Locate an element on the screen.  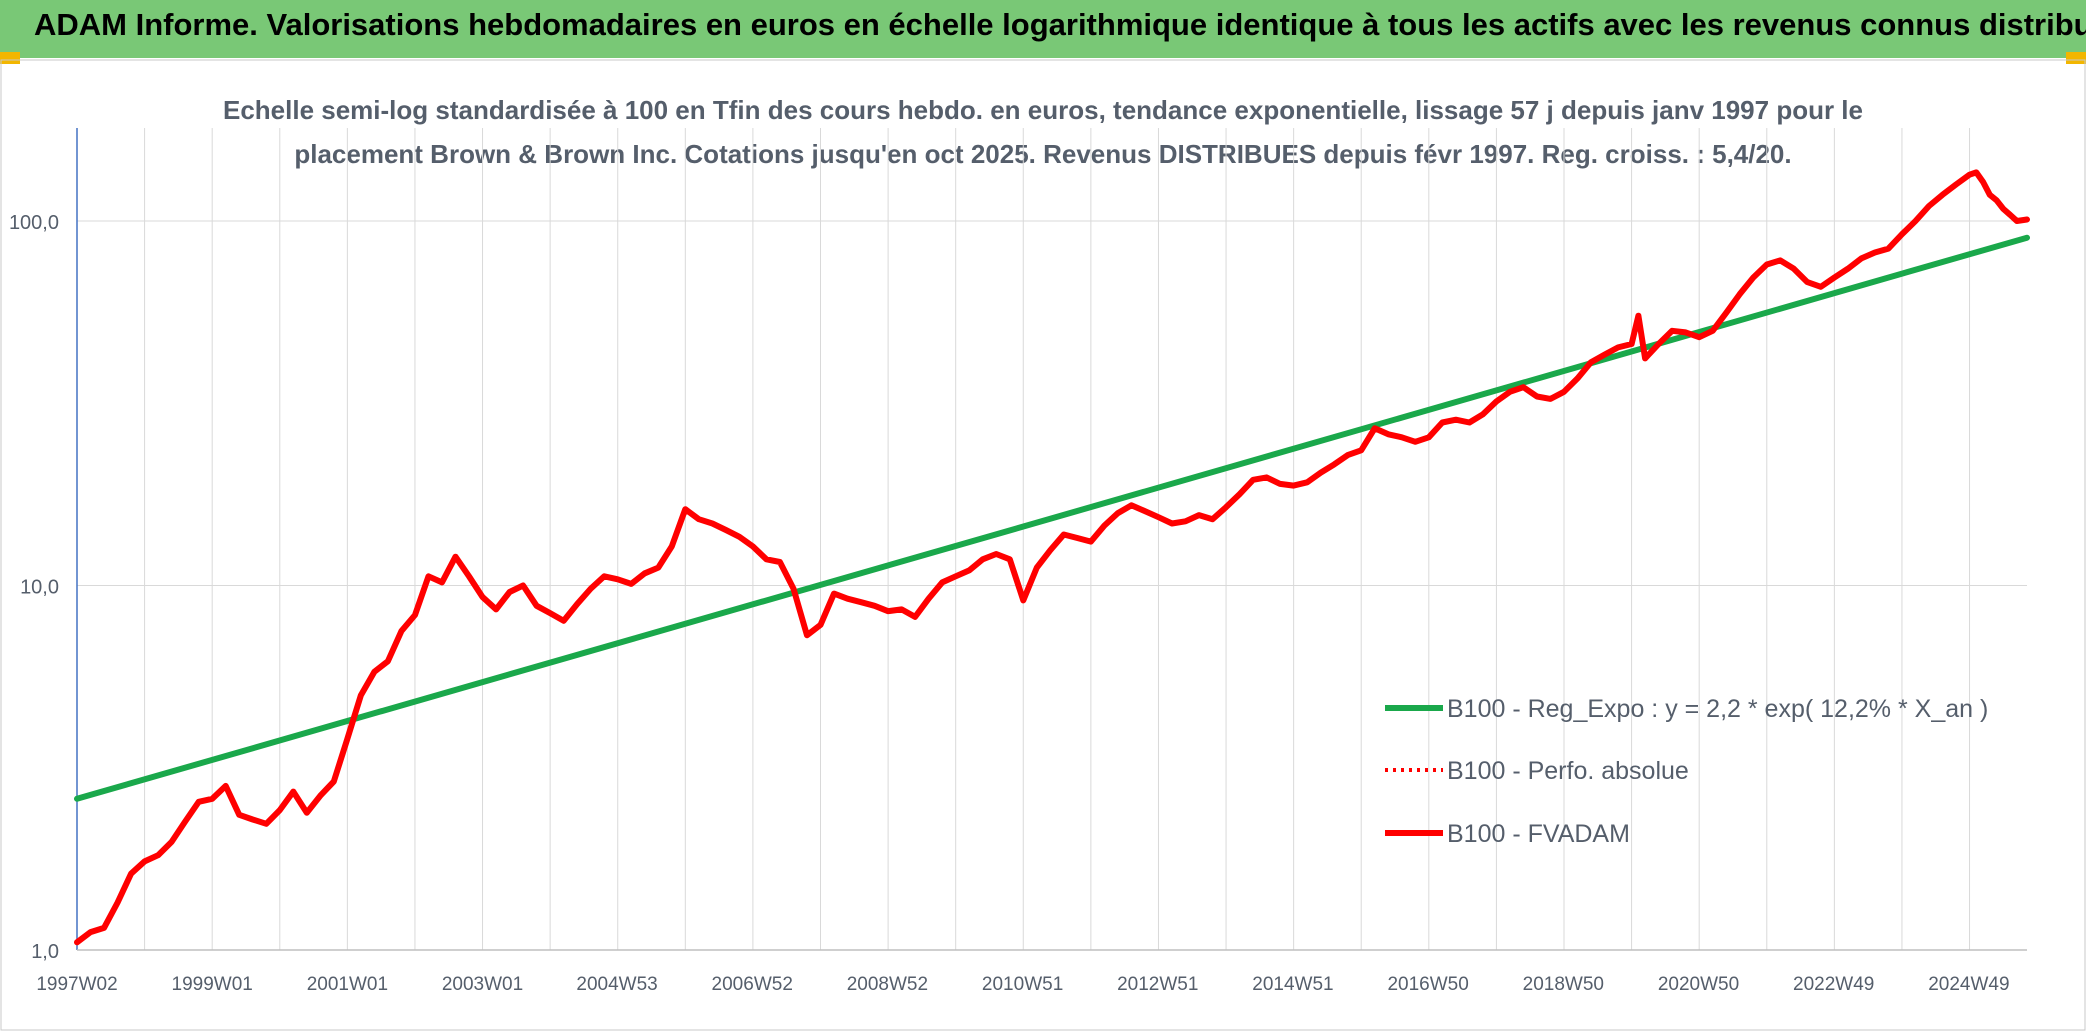
x-tick-label: 2004W53 is located at coordinates (616, 984).